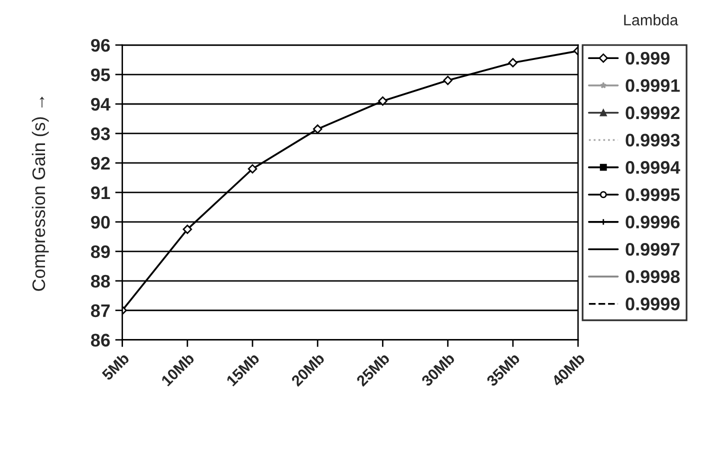  What do you see at coordinates (651, 20) in the screenshot?
I see `legend-title: Lambda` at bounding box center [651, 20].